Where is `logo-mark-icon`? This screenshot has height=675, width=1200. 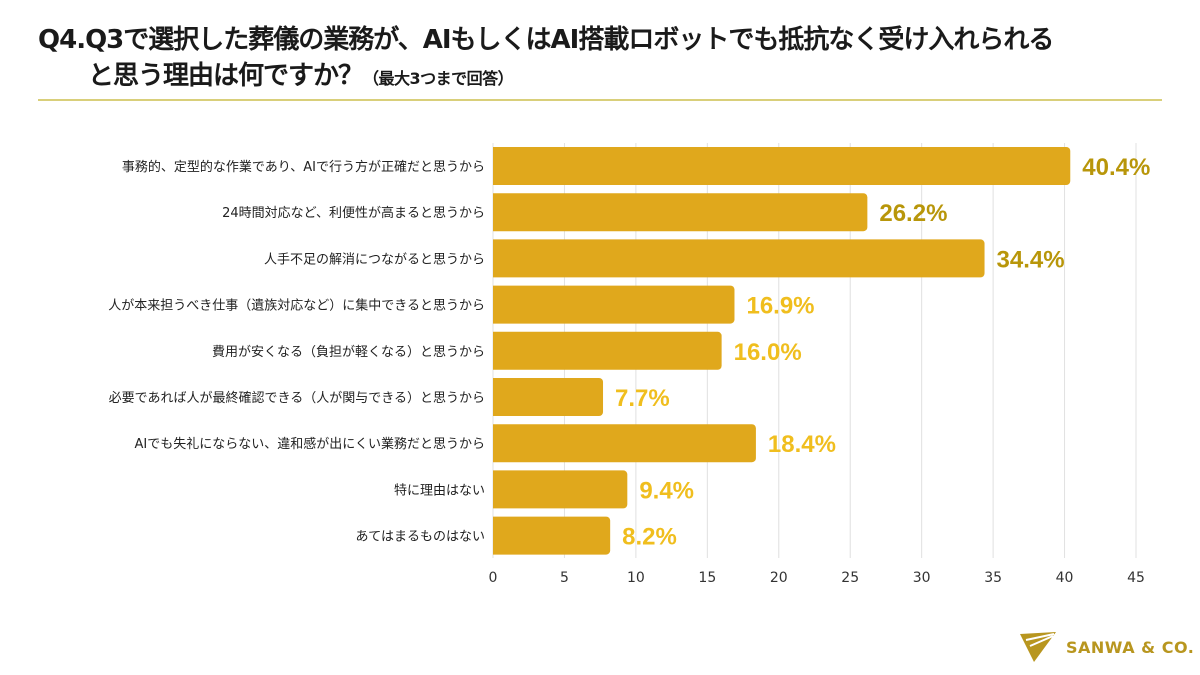 logo-mark-icon is located at coordinates (1038, 647).